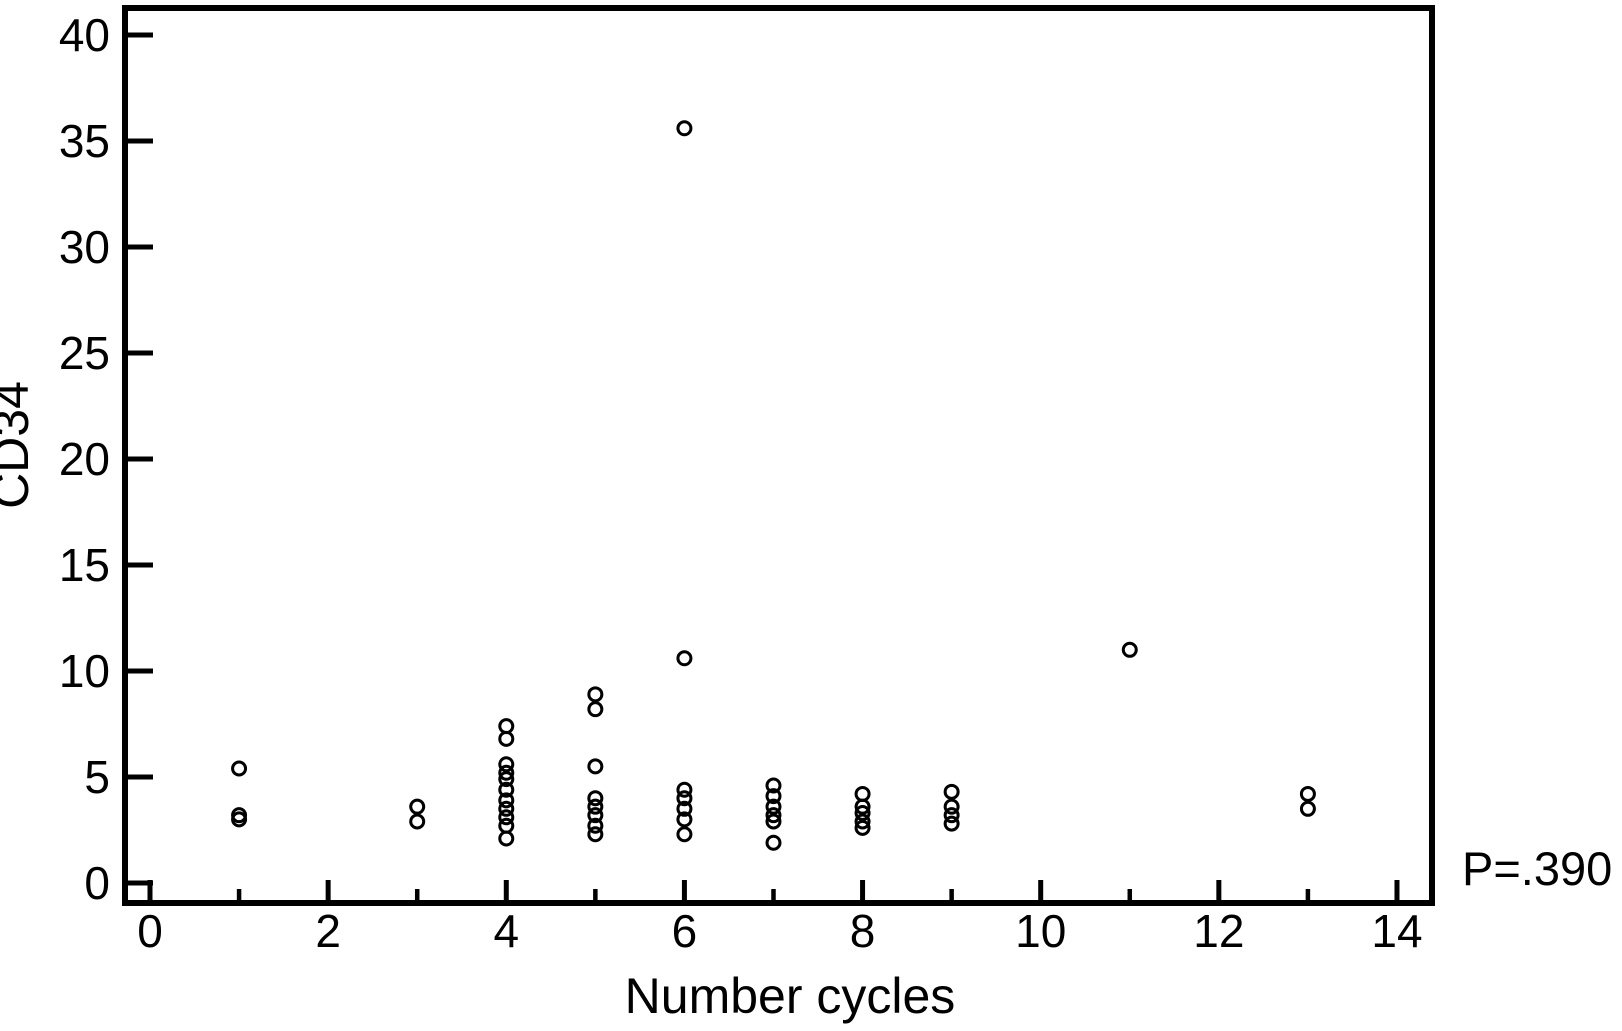  I want to click on x-tick-label: 10, so click(1040, 931).